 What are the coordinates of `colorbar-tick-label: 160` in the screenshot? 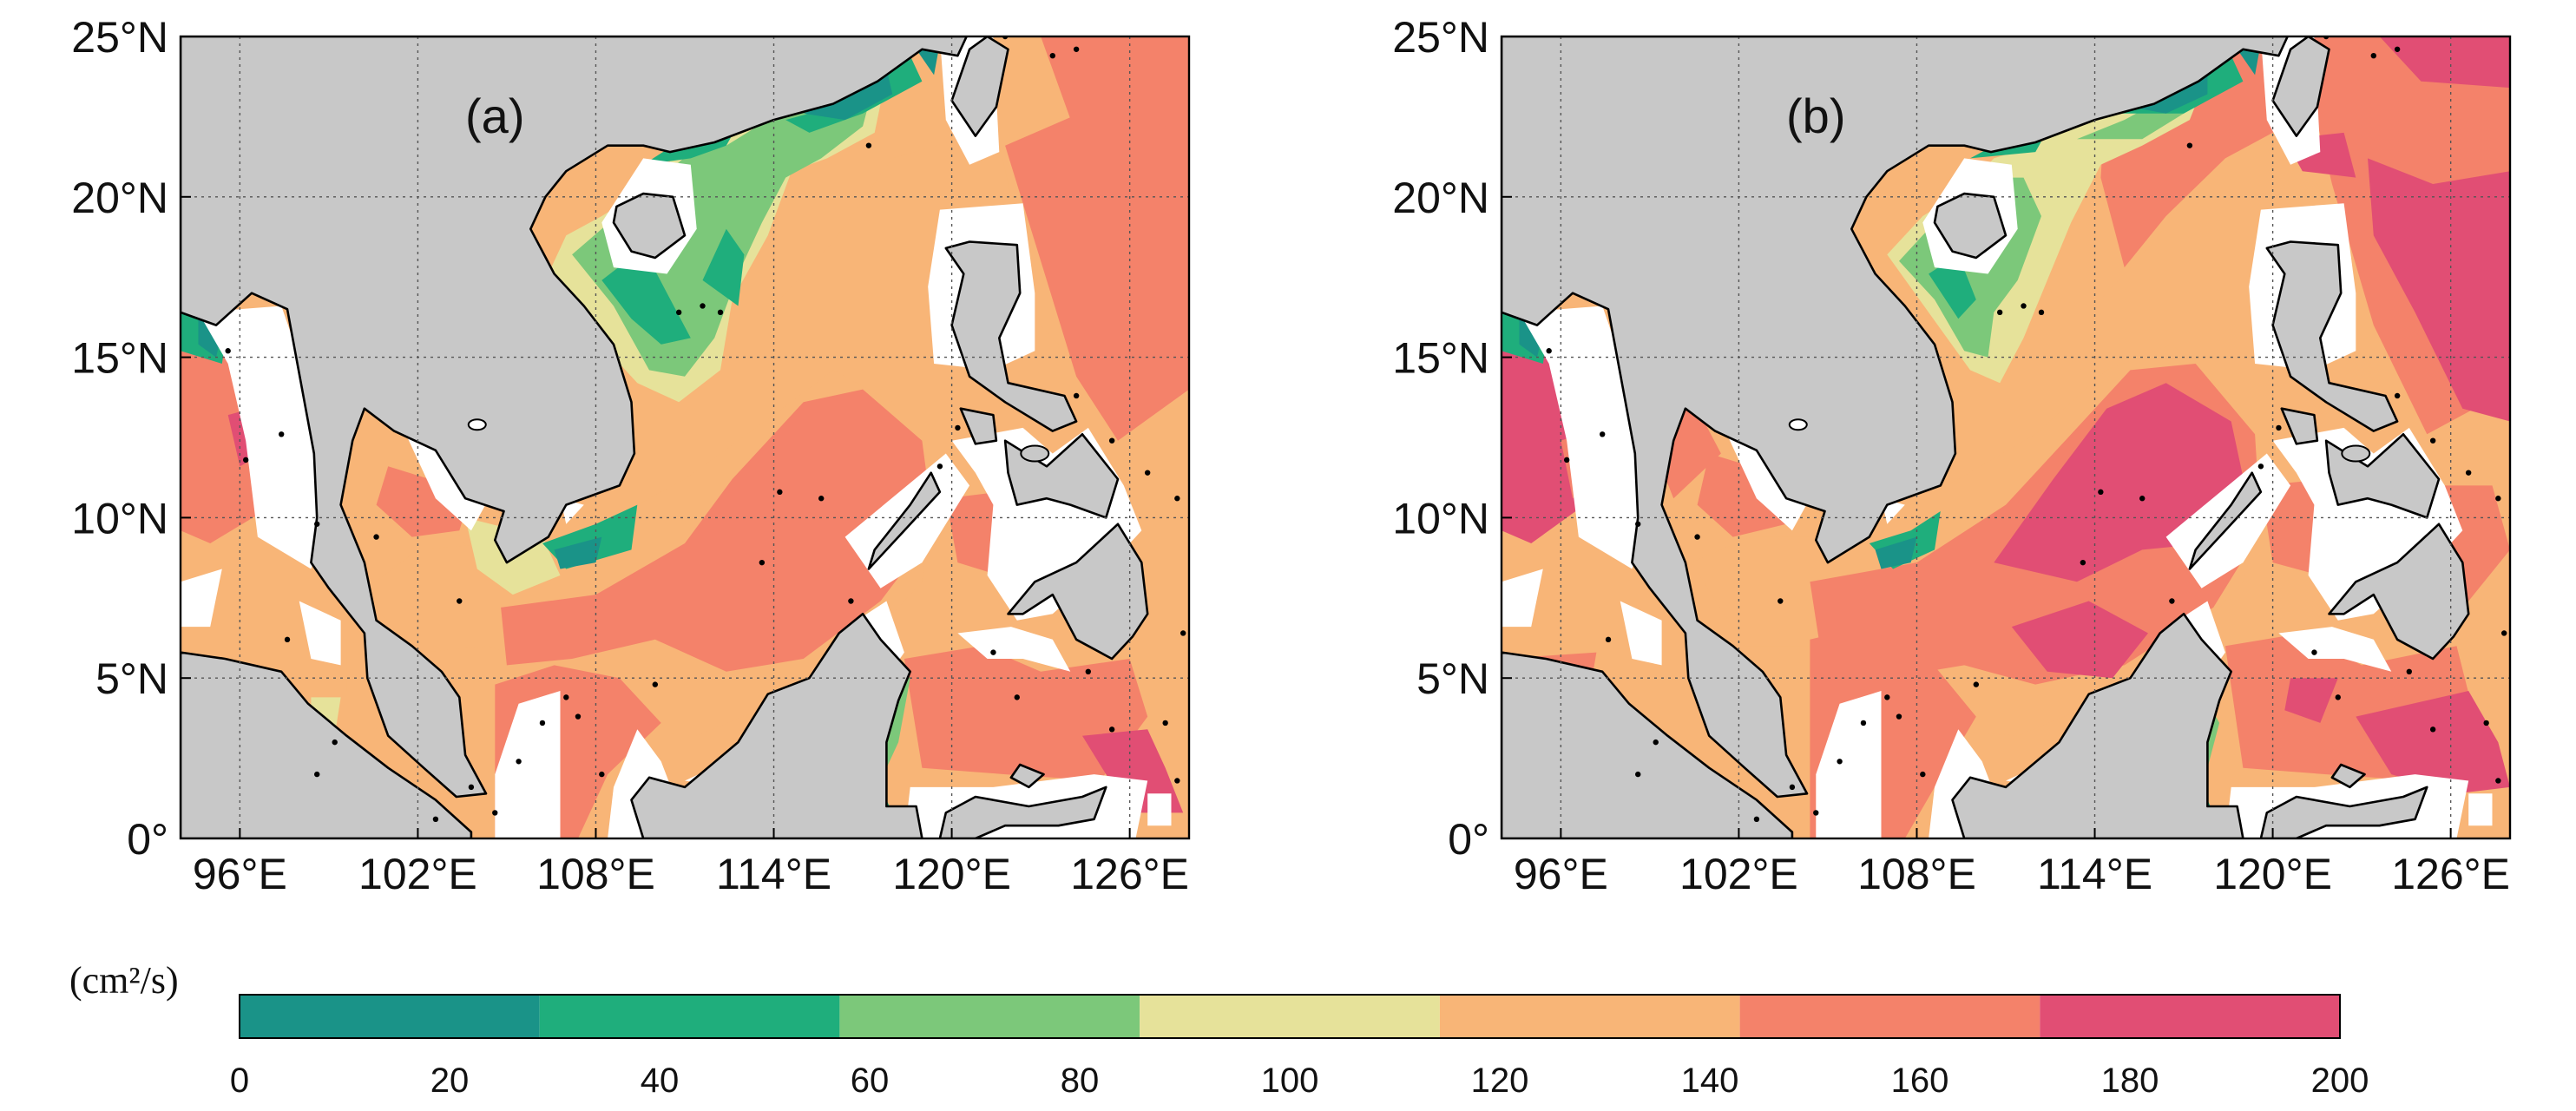 It's located at (1920, 1081).